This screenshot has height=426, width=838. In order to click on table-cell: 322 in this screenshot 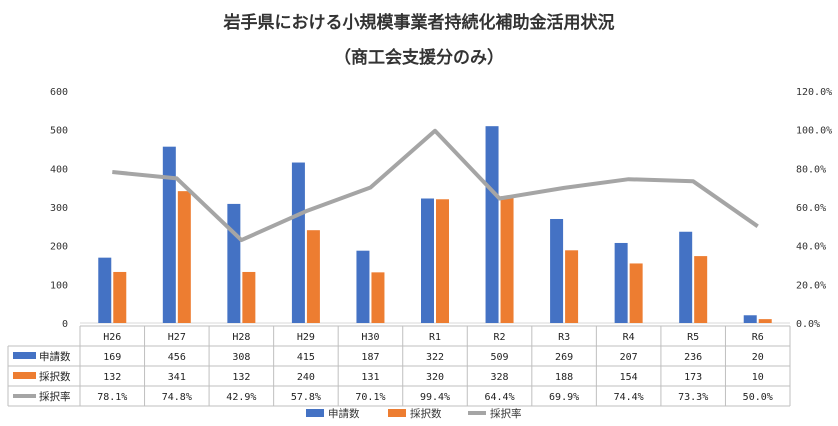, I will do `click(435, 357)`.